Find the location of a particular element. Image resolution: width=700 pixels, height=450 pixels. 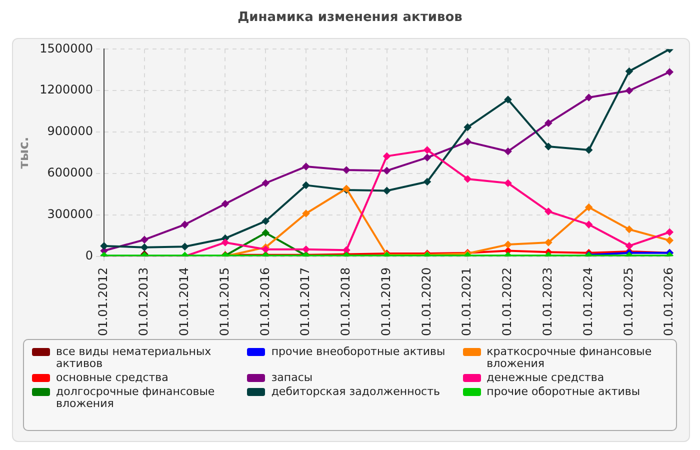

x-tick-label: 01.01.2022 is located at coordinates (507, 301).